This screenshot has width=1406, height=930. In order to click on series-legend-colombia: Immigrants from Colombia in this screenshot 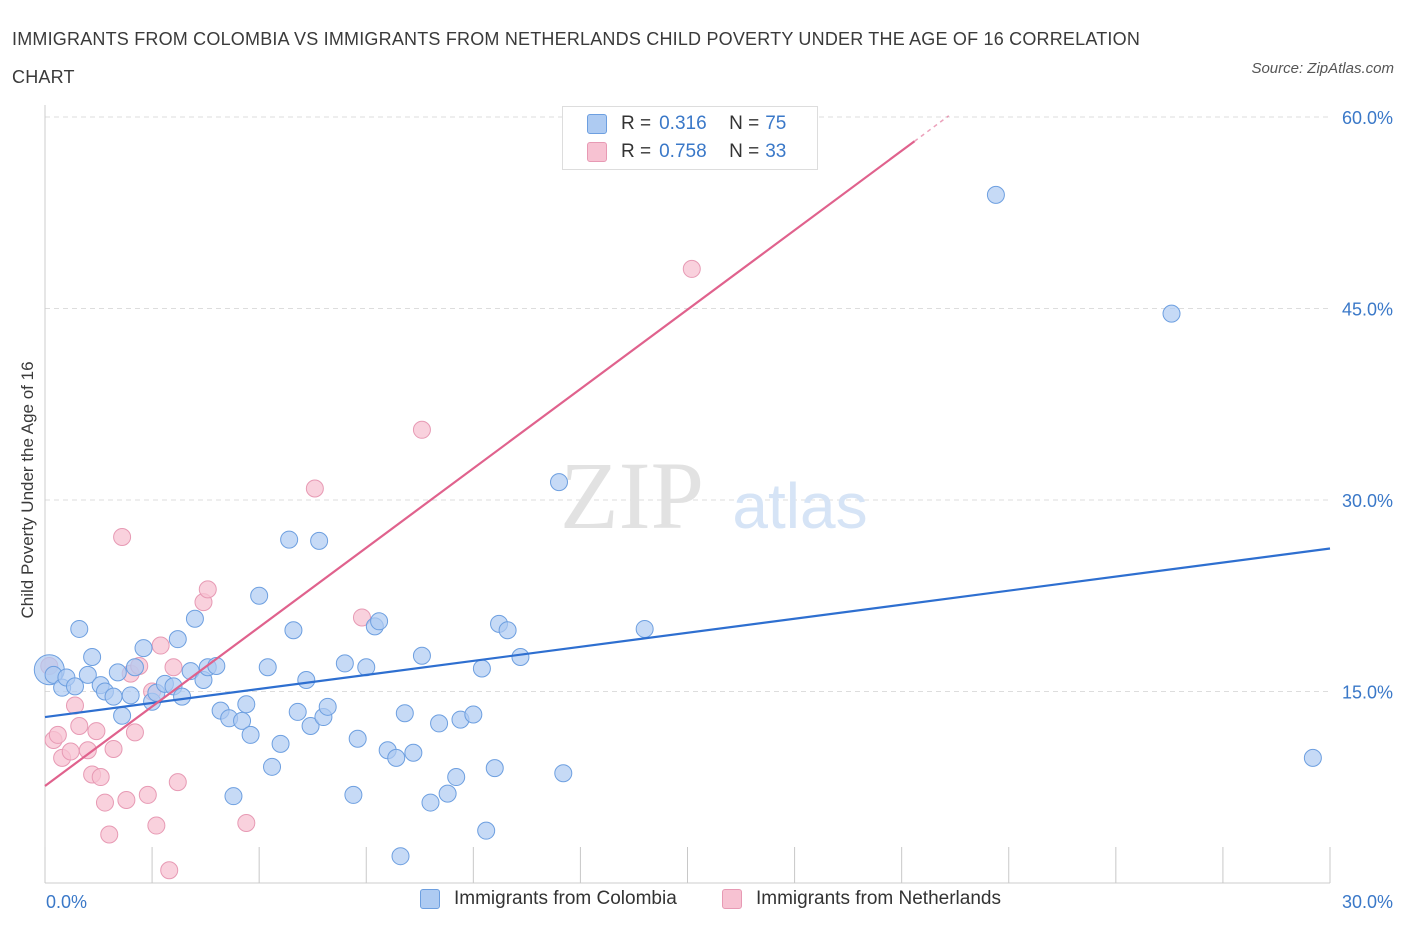, I will do `click(548, 899)`.